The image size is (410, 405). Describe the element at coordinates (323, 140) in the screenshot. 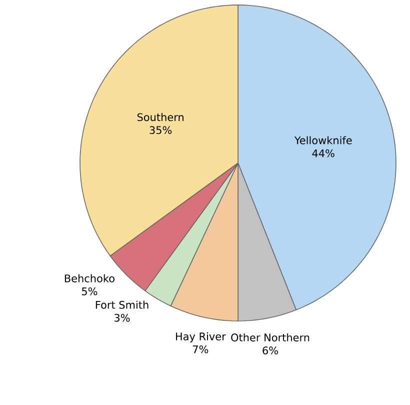

I see `slice-label: Yellowknife` at that location.